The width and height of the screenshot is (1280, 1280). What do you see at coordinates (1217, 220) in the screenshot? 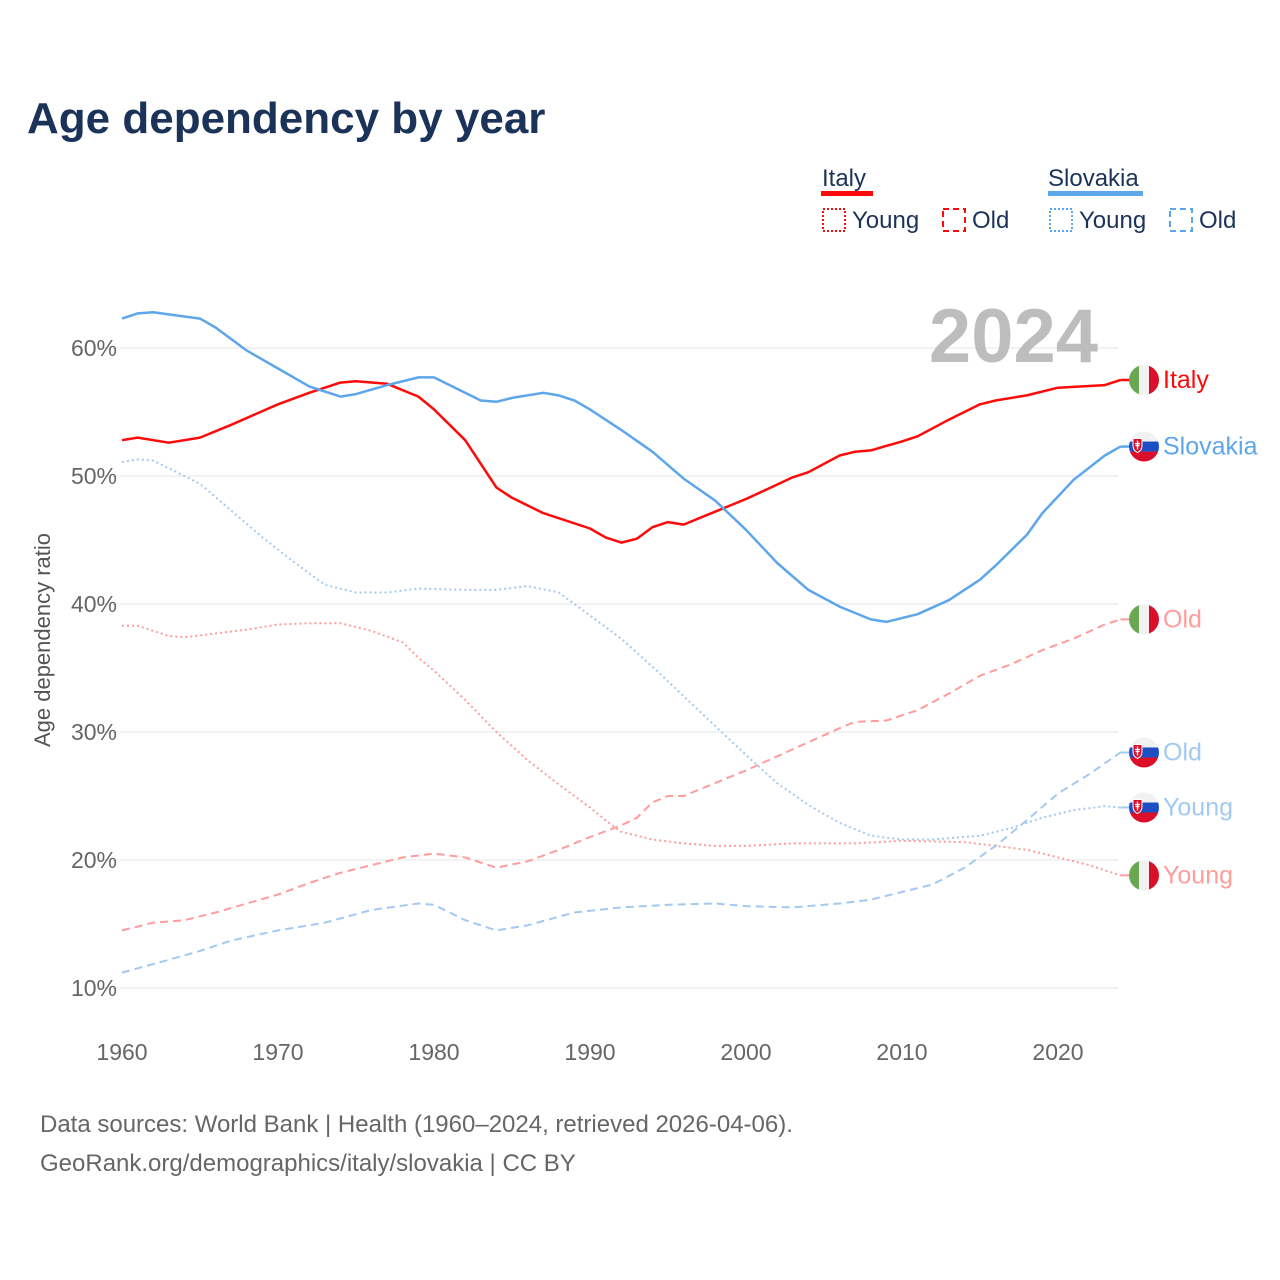
I see `legend-slovakia-old-label: Old` at bounding box center [1217, 220].